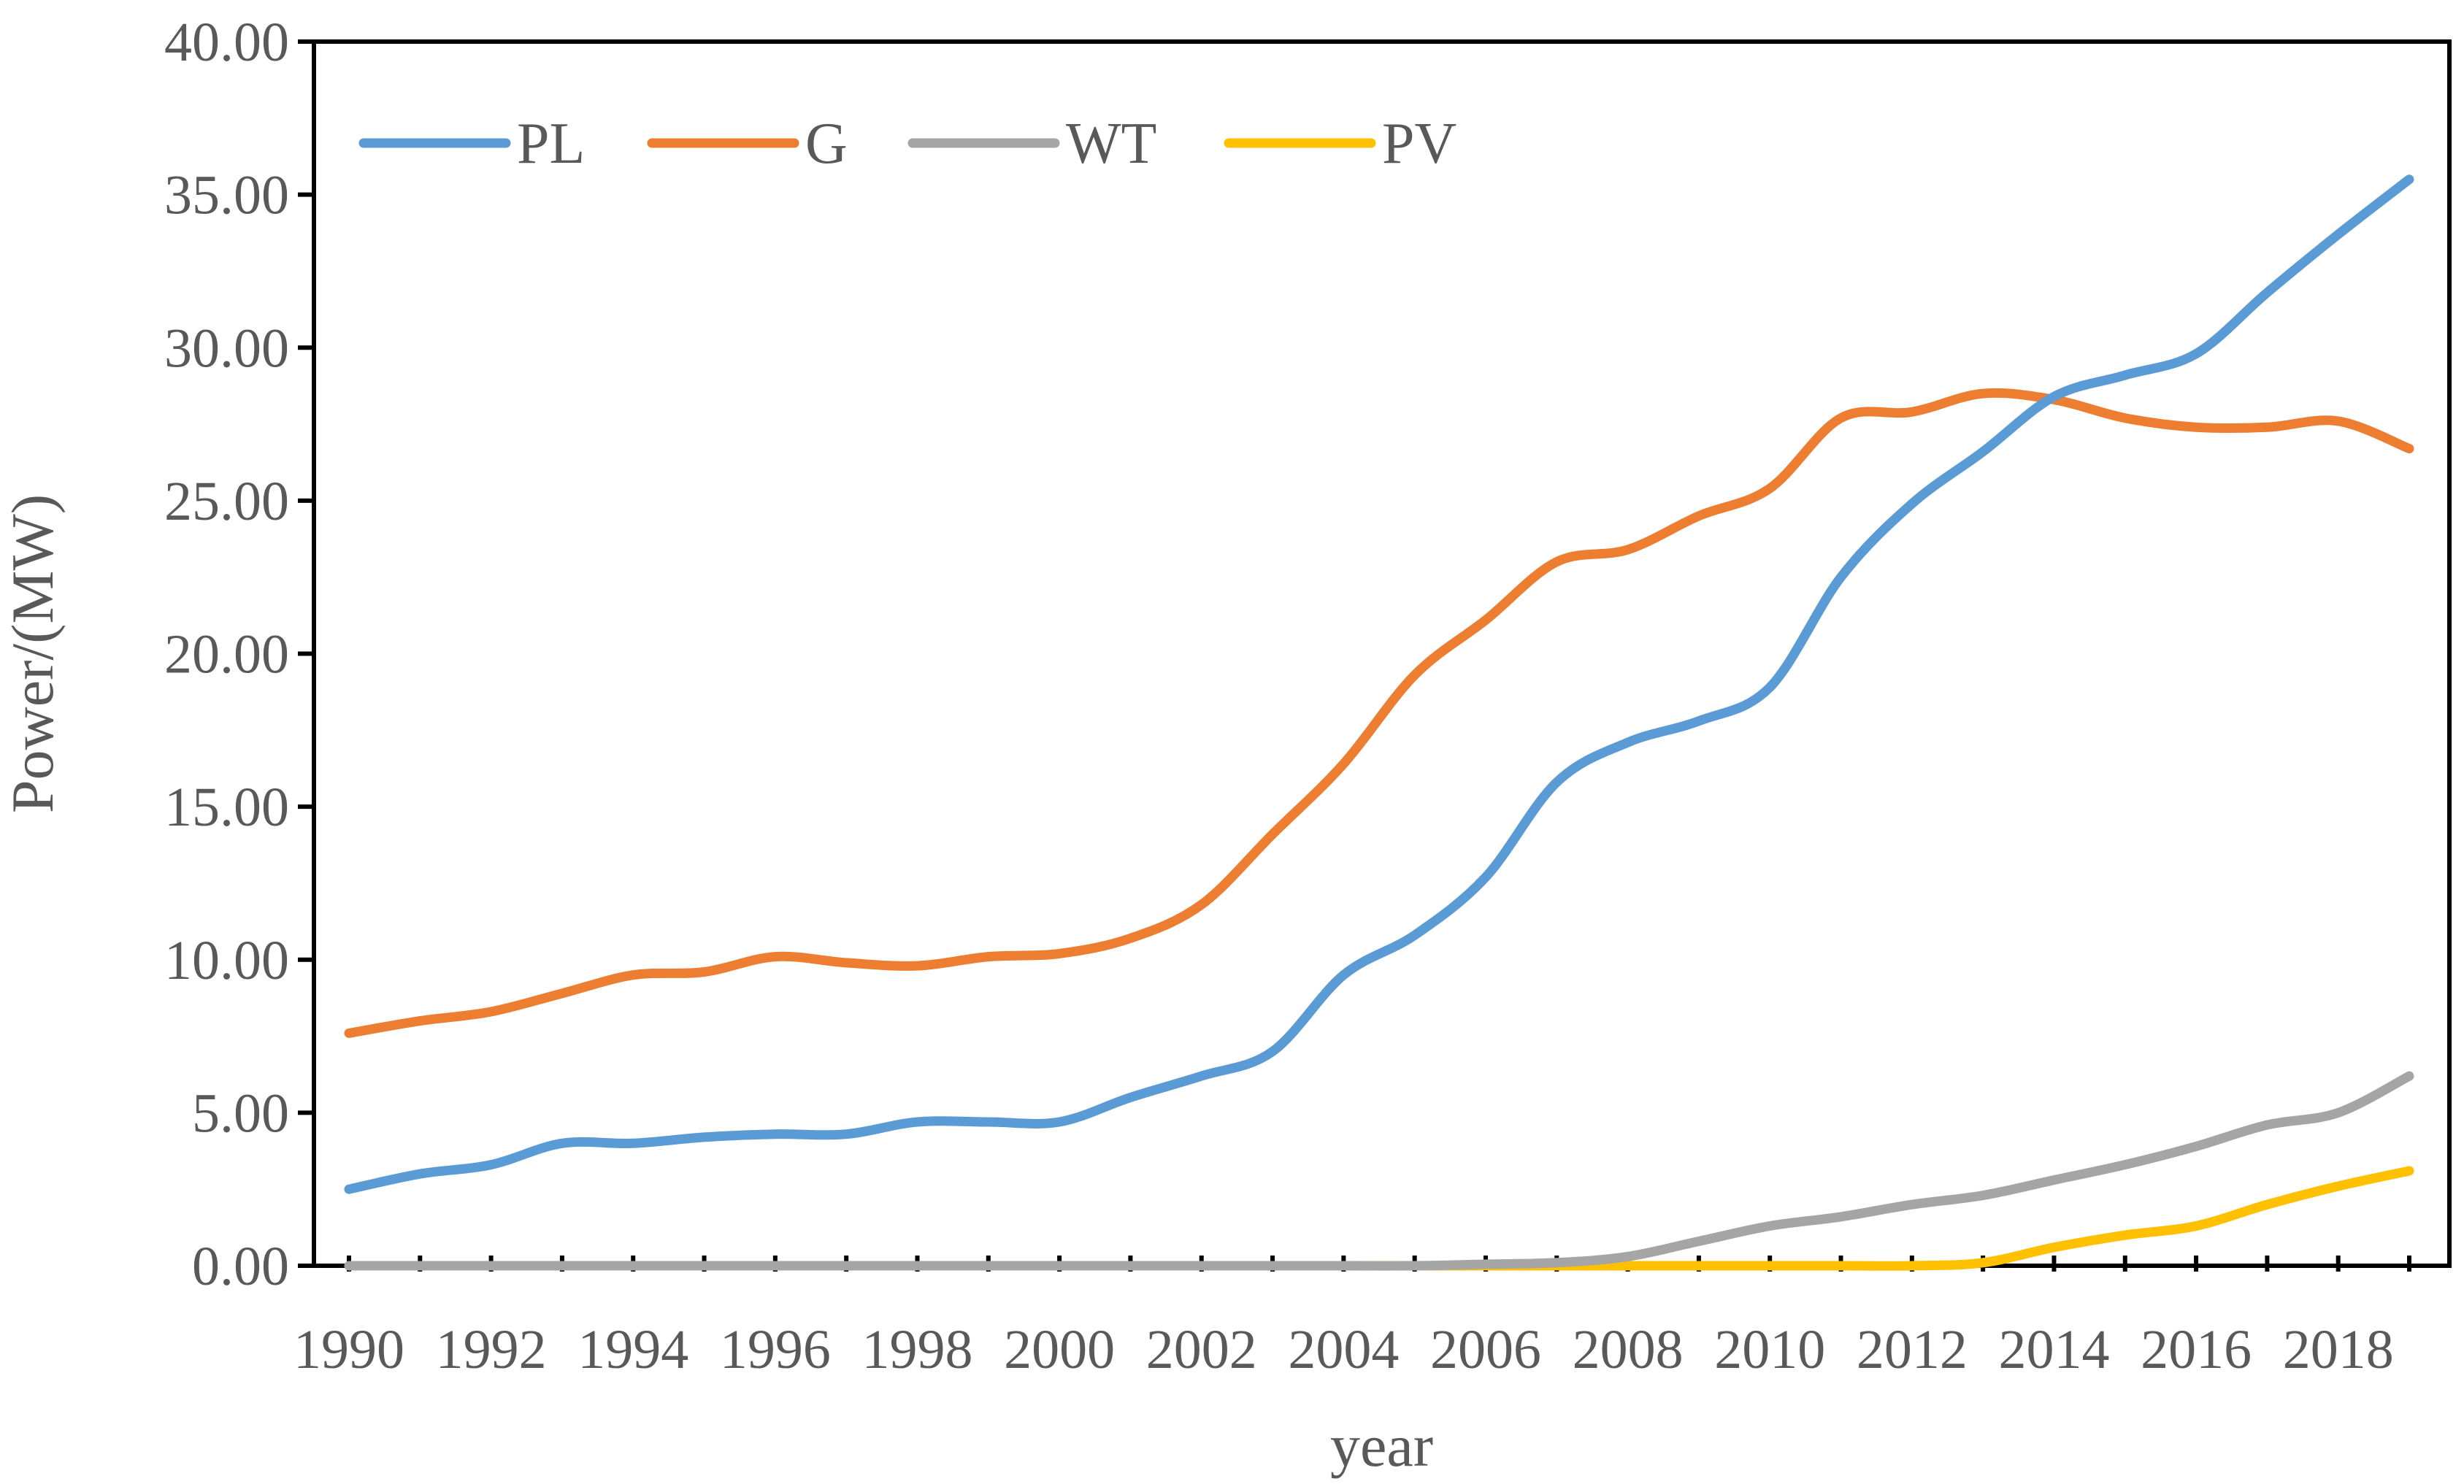 The image size is (2464, 1484). Describe the element at coordinates (1031, 144) in the screenshot. I see `legend-item-wt: WT` at that location.